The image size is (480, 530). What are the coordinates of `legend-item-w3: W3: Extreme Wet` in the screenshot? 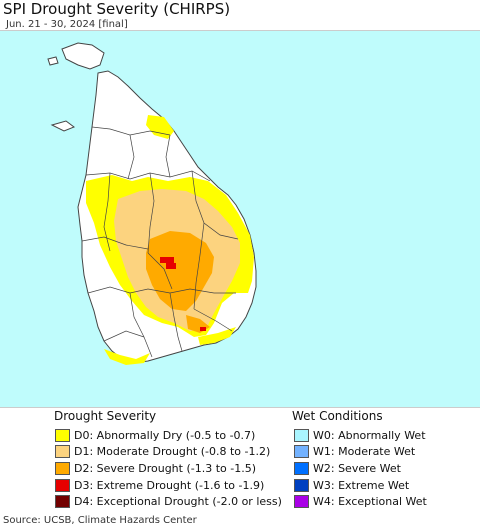 It's located at (360, 485).